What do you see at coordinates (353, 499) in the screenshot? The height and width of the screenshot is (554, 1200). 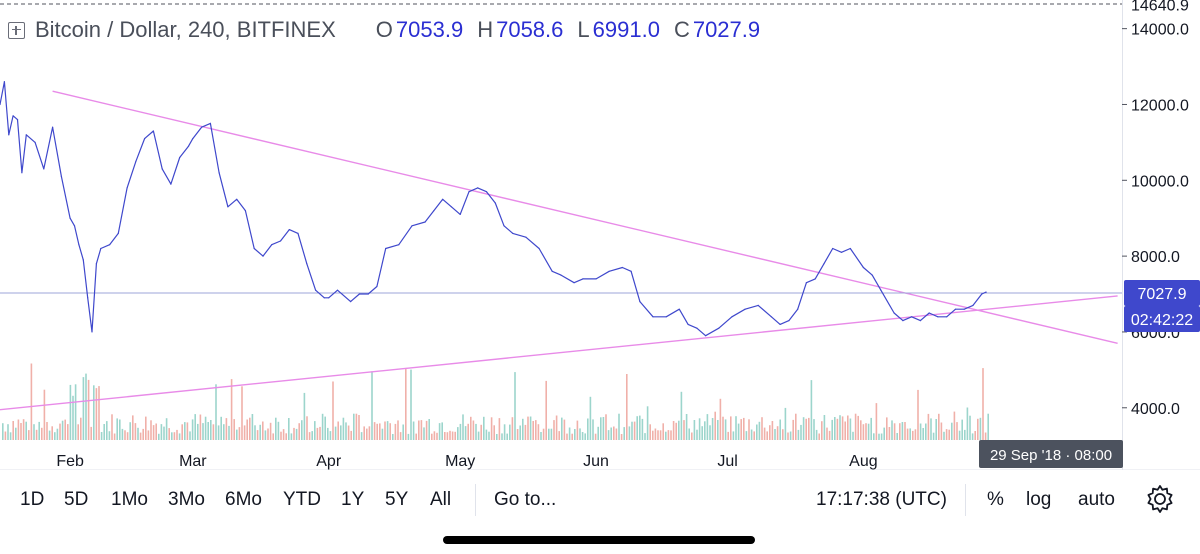 I see `range-1y-button: 1Y` at bounding box center [353, 499].